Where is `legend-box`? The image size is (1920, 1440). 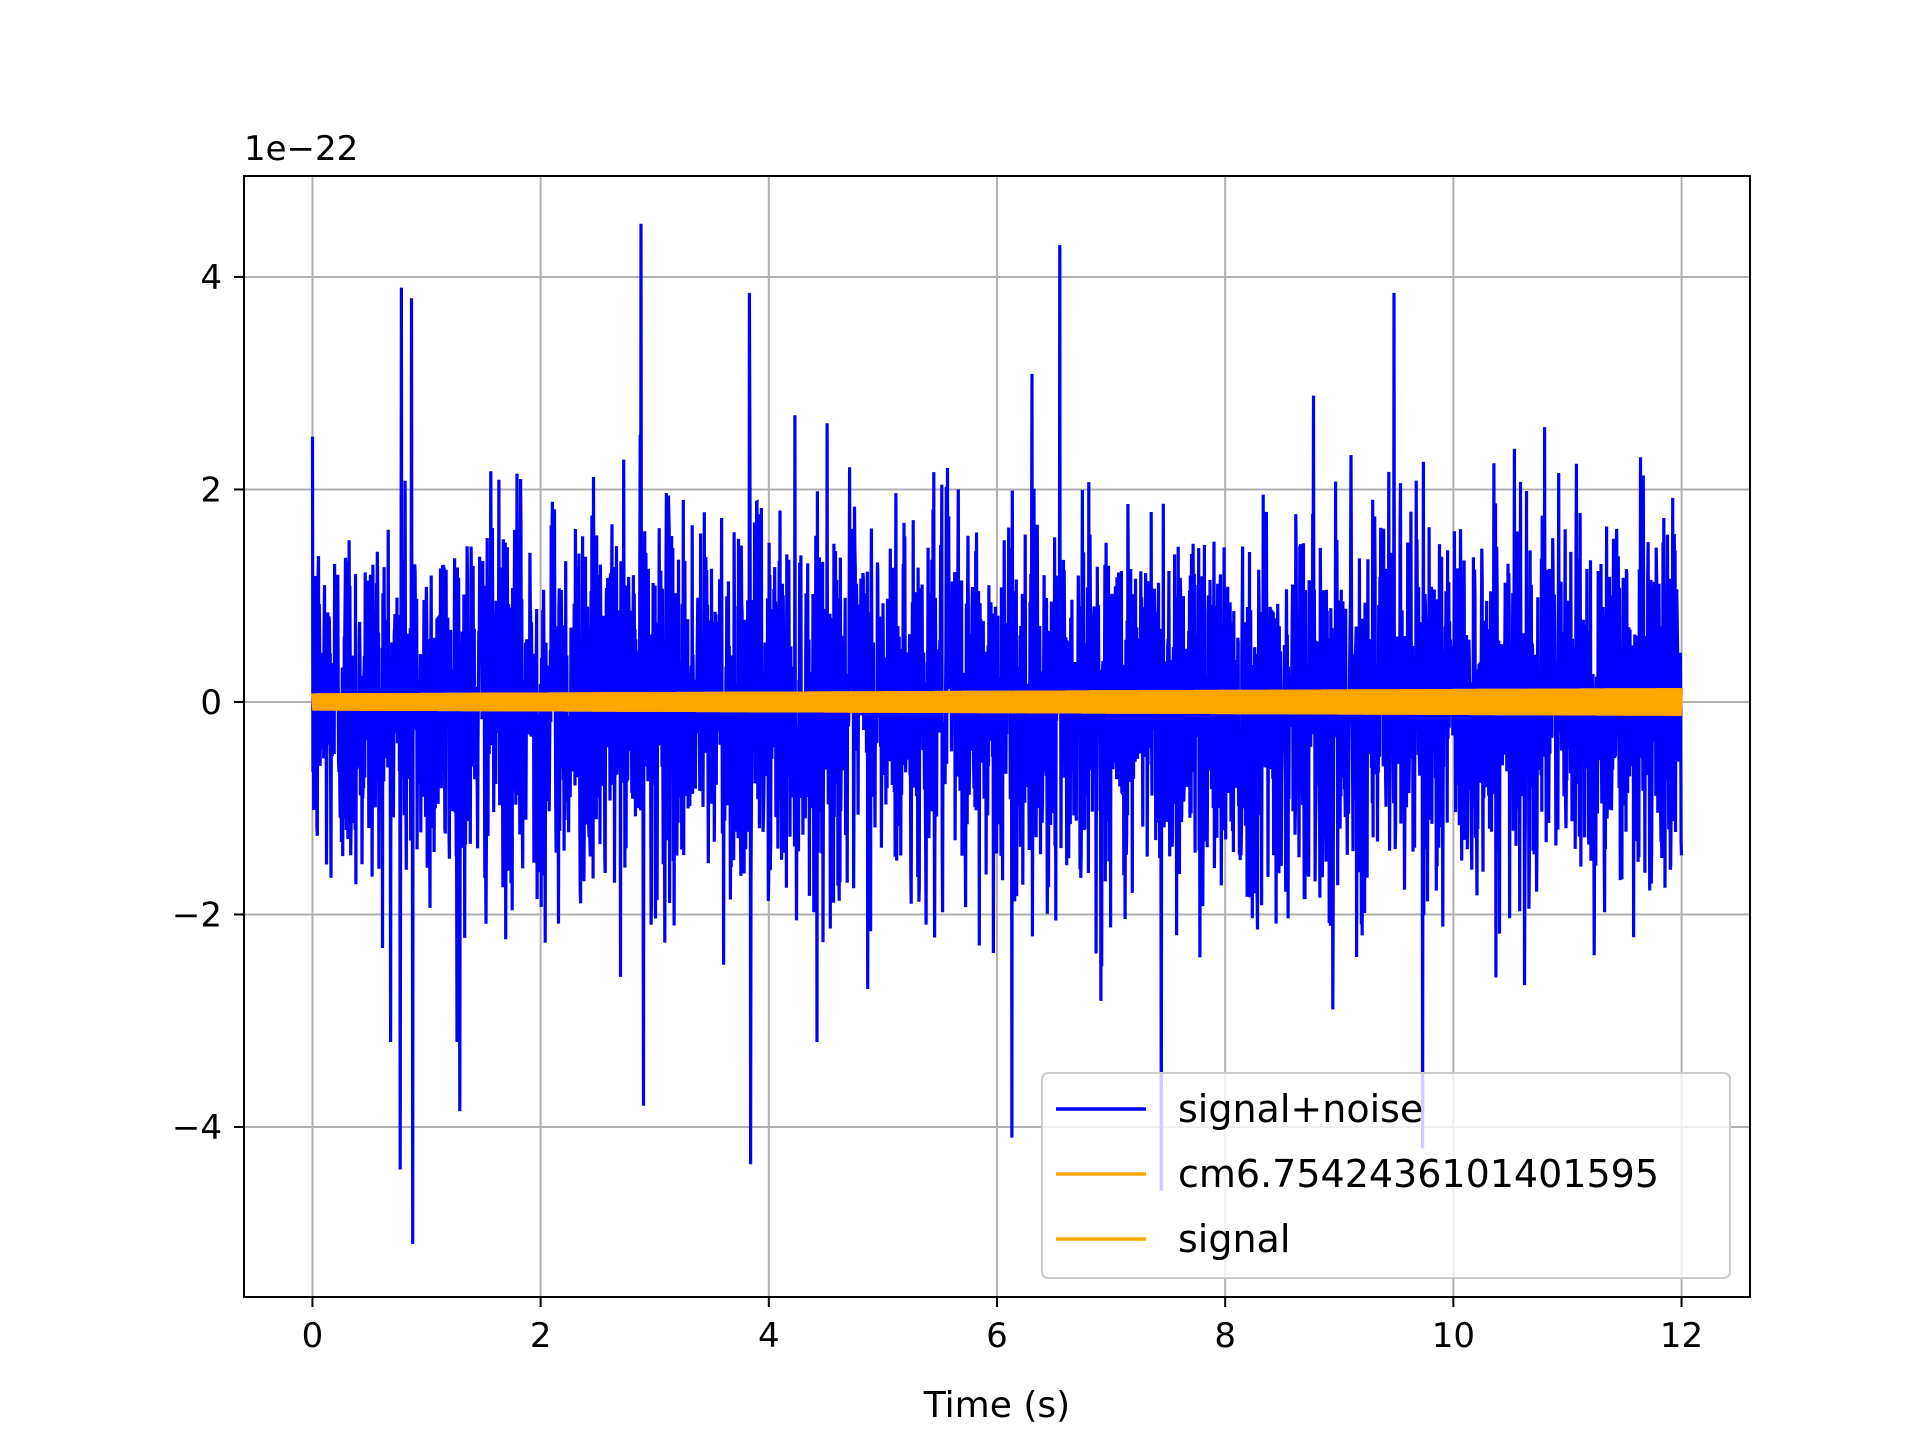
legend-box is located at coordinates (1386, 1175).